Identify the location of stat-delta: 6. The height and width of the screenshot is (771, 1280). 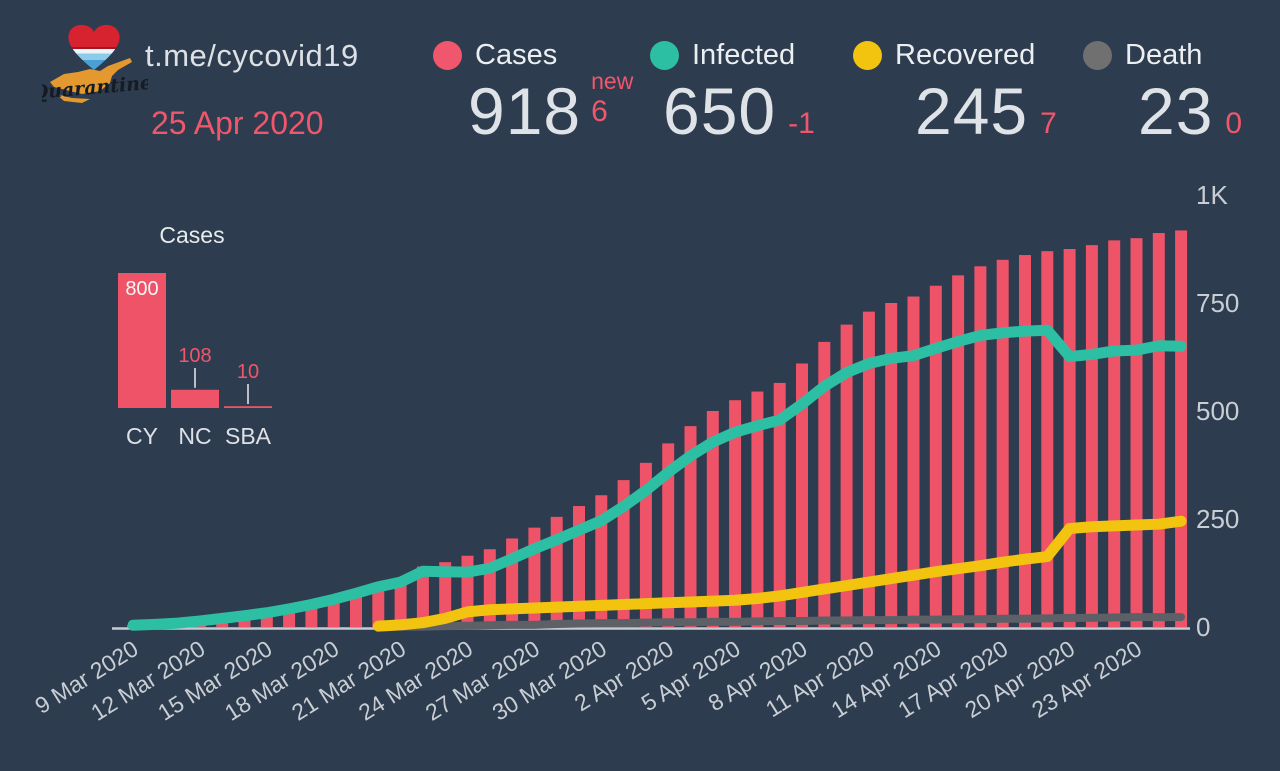
(599, 111).